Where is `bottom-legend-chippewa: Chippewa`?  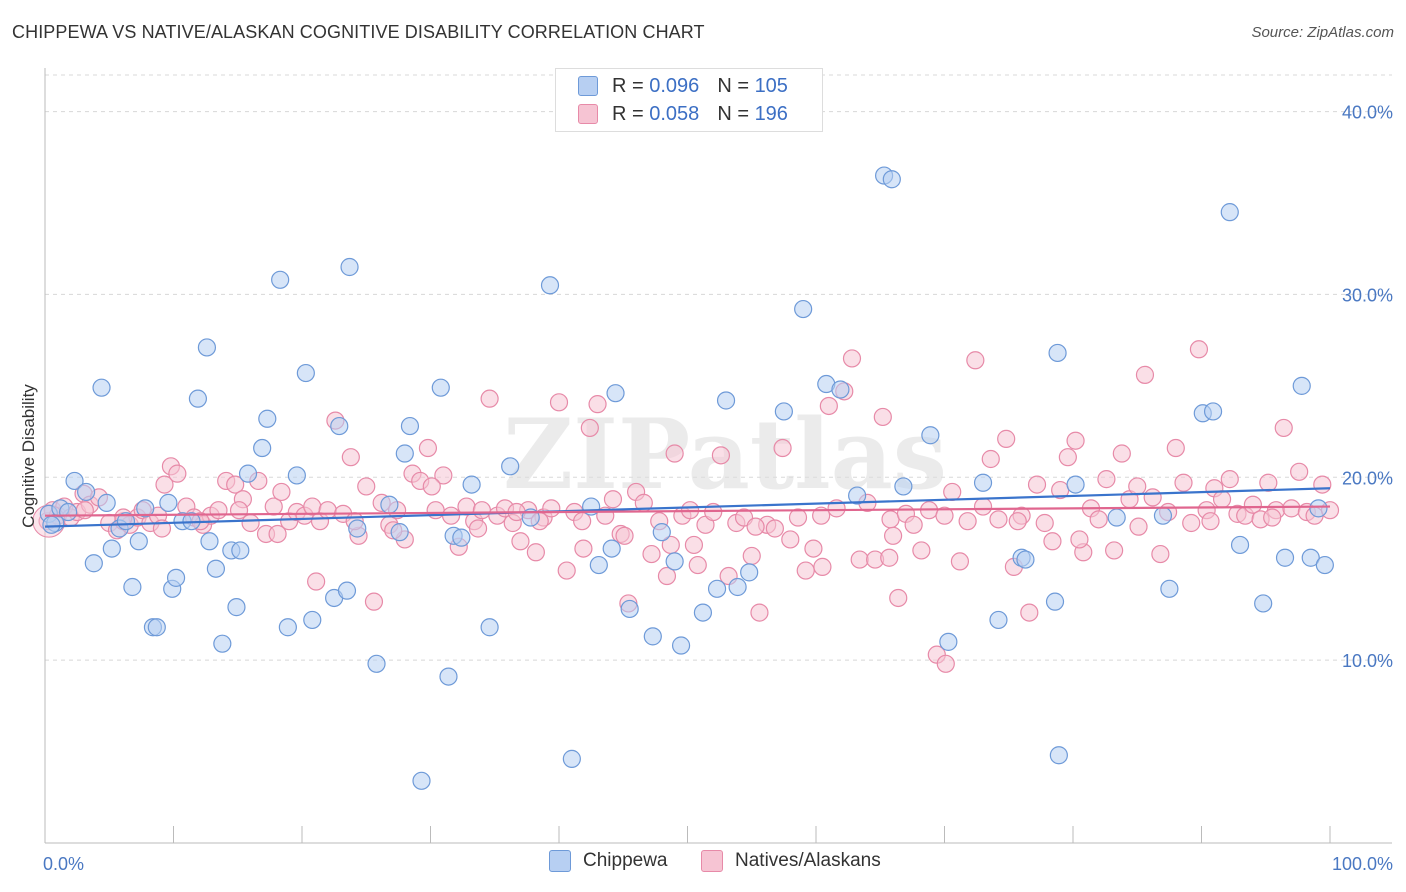
bottom-legend-chippewa: Chippewa is located at coordinates (608, 861).